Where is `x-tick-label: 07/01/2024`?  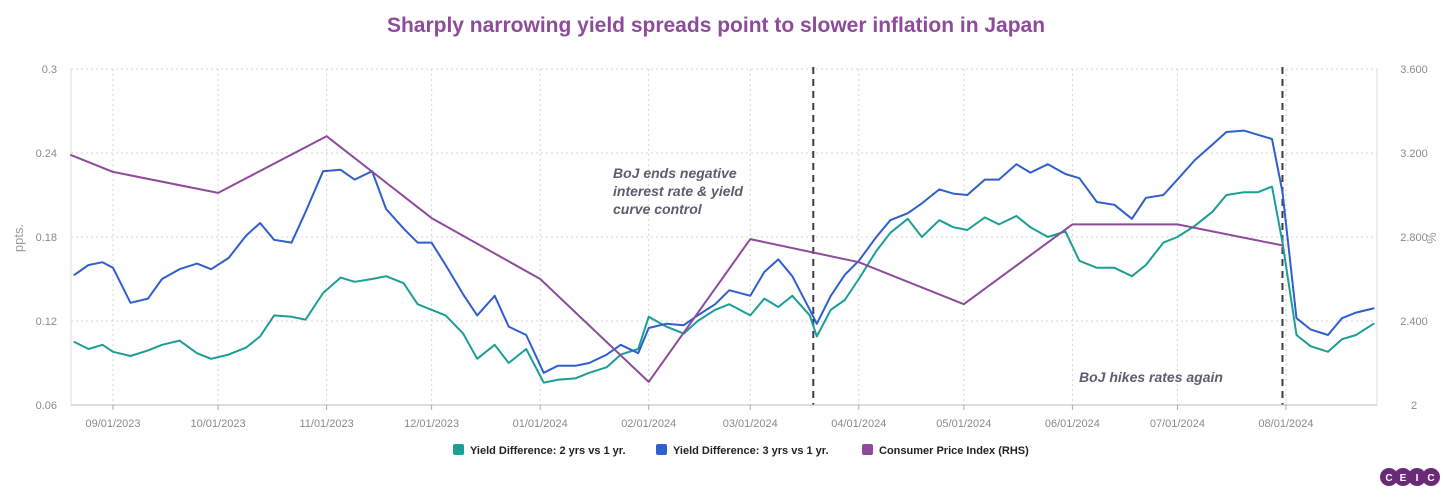 x-tick-label: 07/01/2024 is located at coordinates (1177, 424).